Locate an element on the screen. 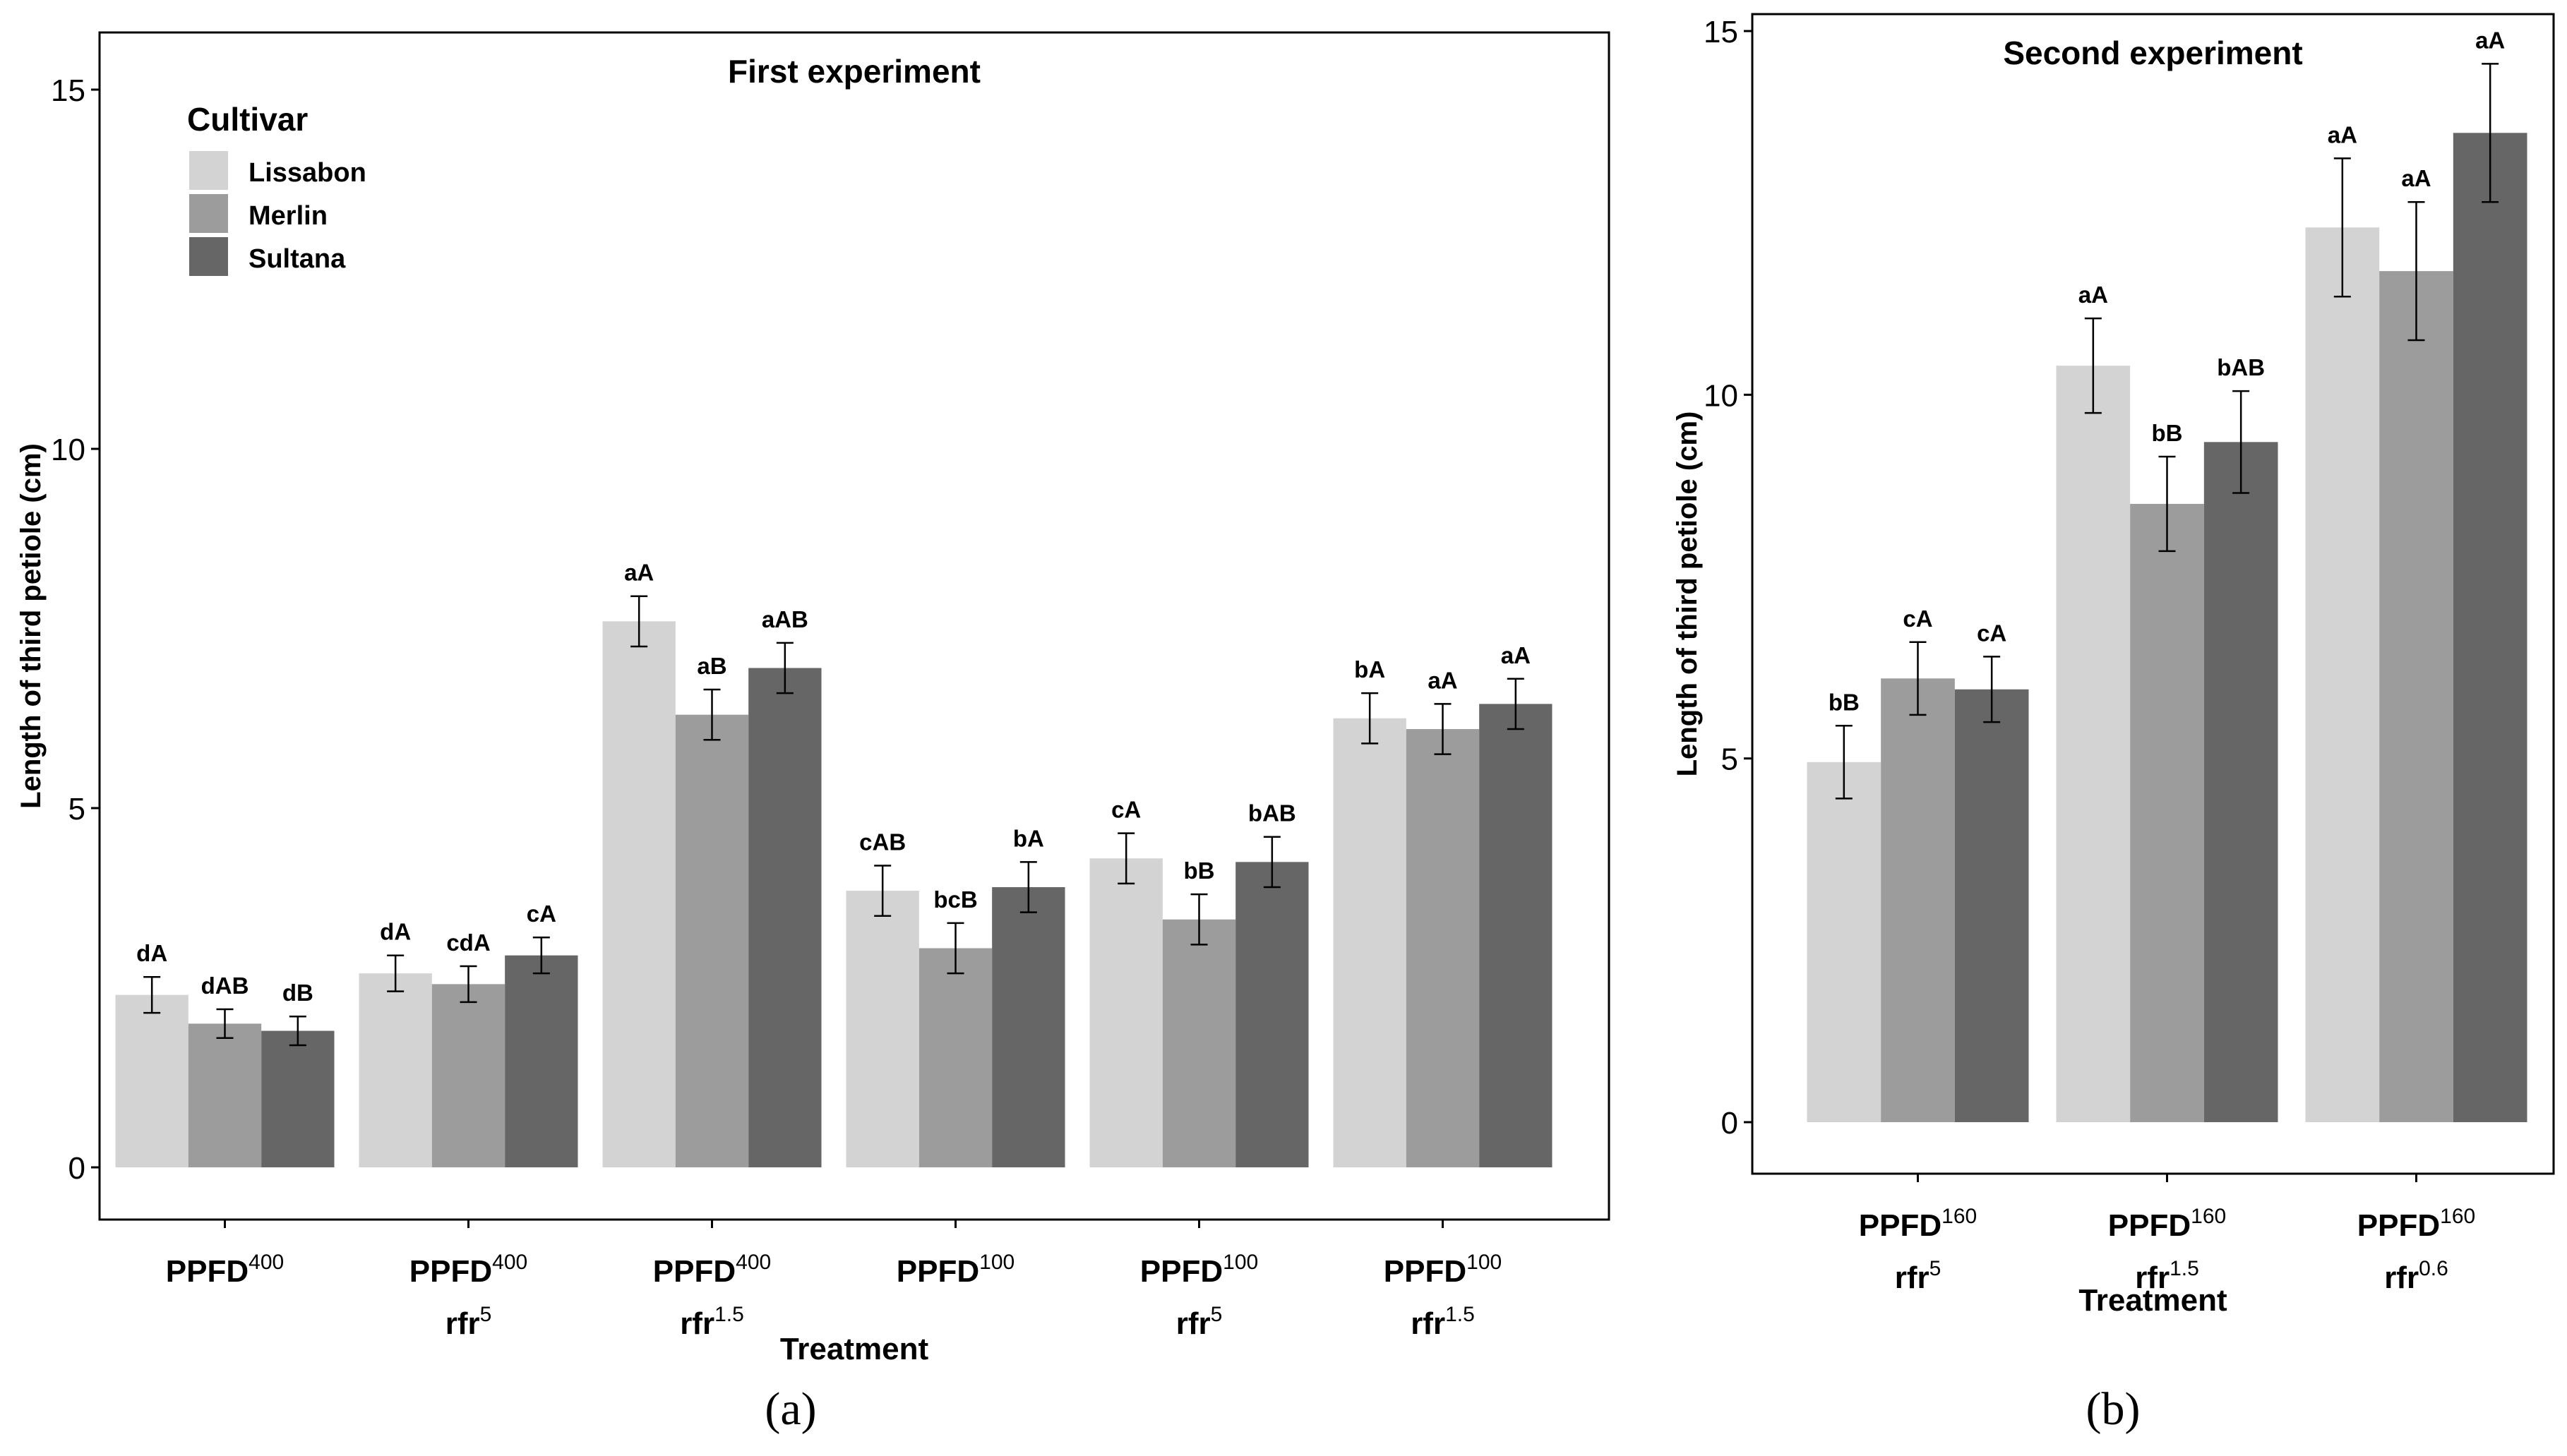 This screenshot has height=1456, width=2567. captions: (a) (b) is located at coordinates (1452, 1409).